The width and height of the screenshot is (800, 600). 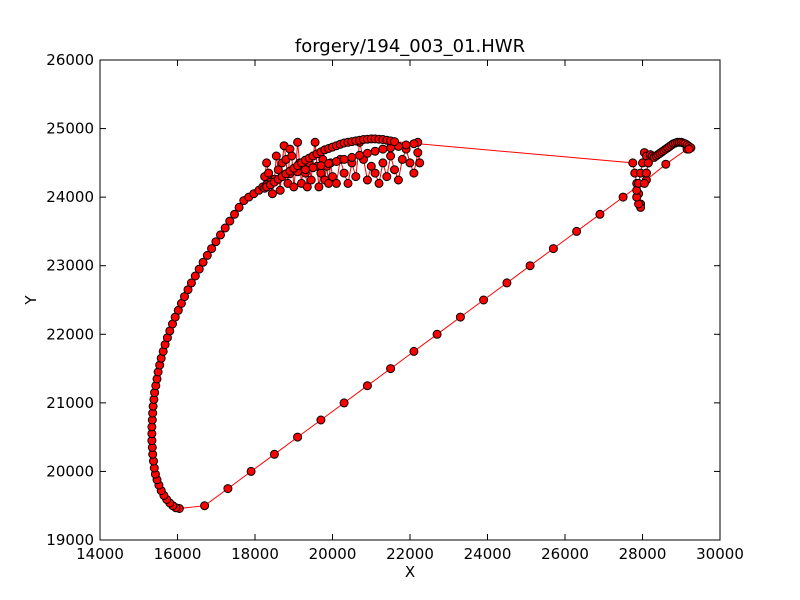 I want to click on y-tick-label: 23000, so click(x=70, y=266).